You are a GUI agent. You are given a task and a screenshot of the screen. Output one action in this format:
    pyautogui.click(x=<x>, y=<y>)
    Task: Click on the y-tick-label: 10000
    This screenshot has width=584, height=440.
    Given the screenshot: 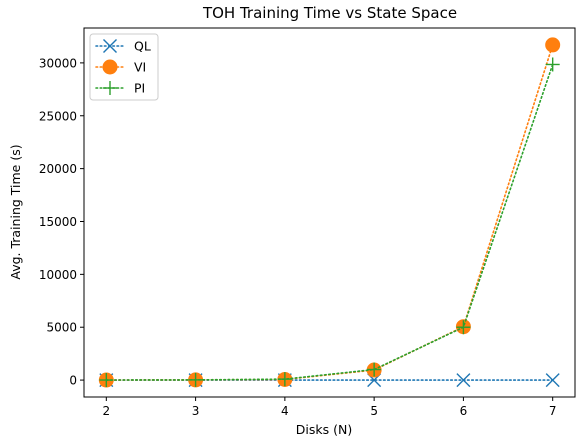 What is the action you would take?
    pyautogui.click(x=58, y=275)
    